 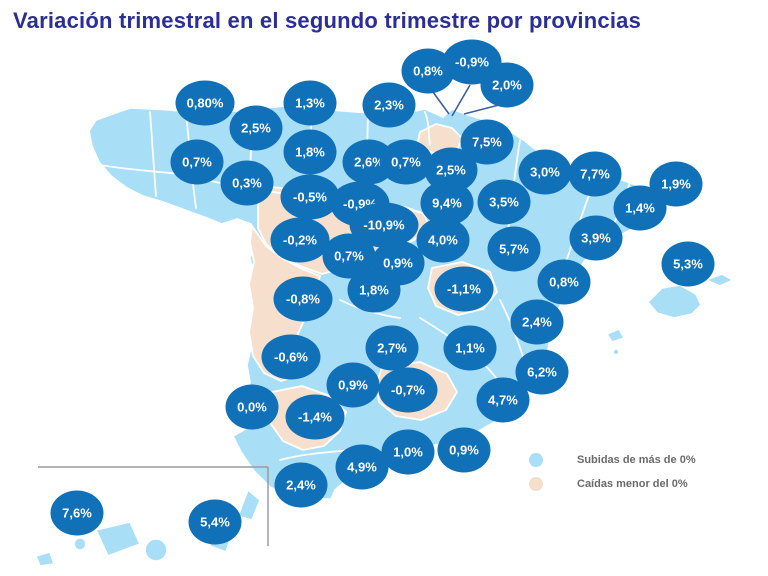 I want to click on province-bubble: 0,3%, so click(x=247, y=183).